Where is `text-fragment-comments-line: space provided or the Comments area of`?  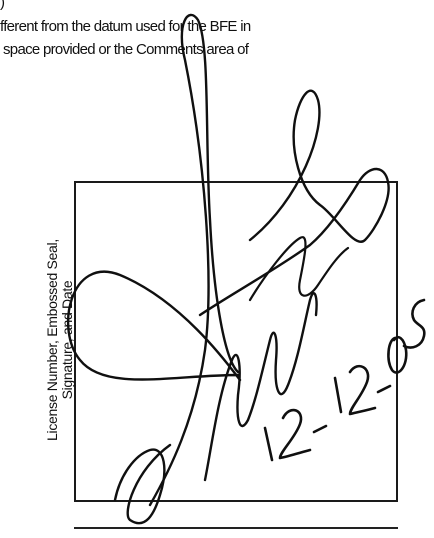 text-fragment-comments-line: space provided or the Comments area of is located at coordinates (126, 49).